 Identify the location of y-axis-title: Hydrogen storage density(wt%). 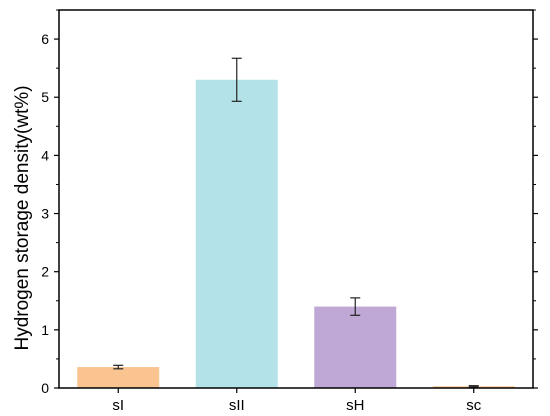
(22, 217).